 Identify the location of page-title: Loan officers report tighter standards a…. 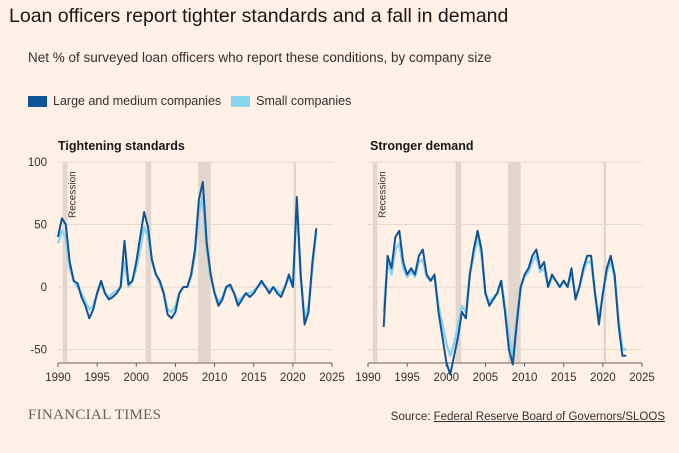
(259, 16).